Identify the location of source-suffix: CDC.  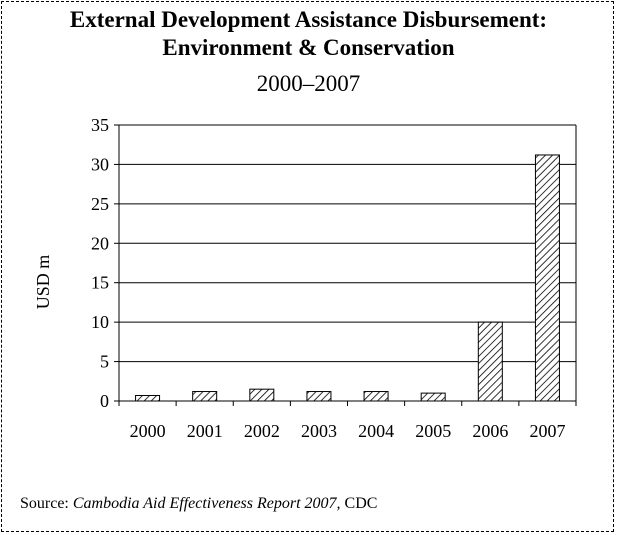
(359, 503).